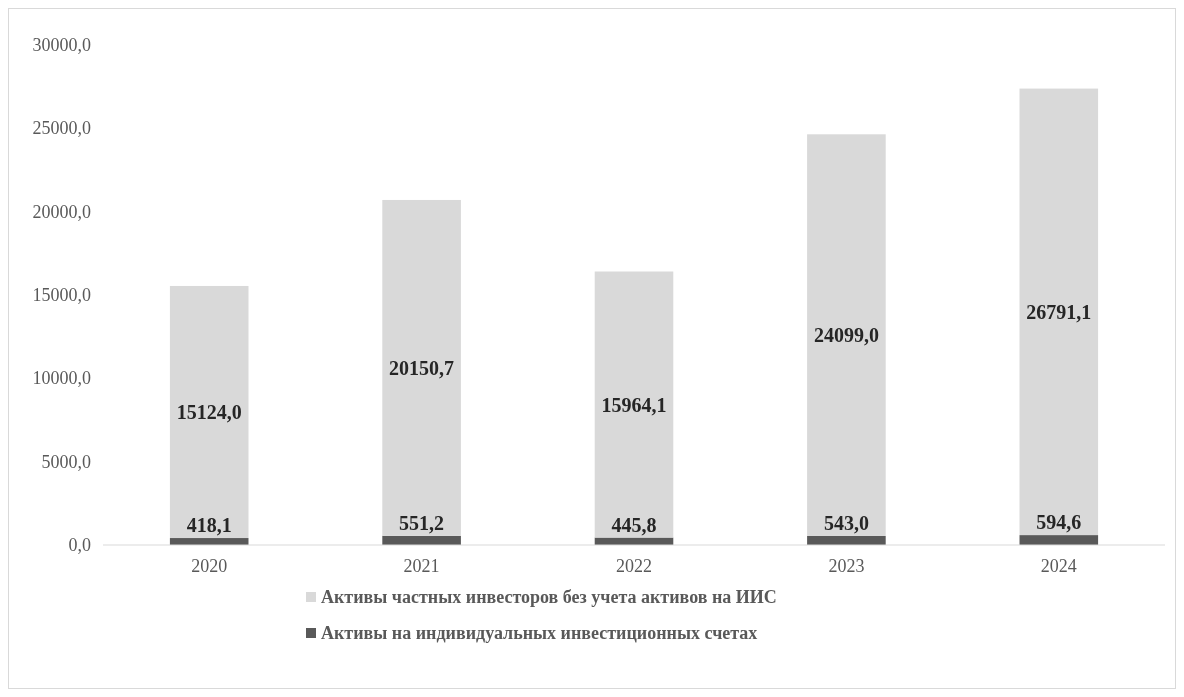  Describe the element at coordinates (1059, 522) in the screenshot. I see `data-label: 594,6` at that location.